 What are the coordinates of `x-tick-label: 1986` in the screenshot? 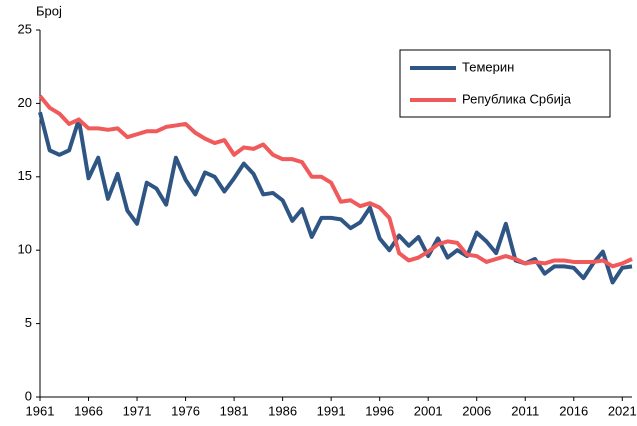 It's located at (282, 410).